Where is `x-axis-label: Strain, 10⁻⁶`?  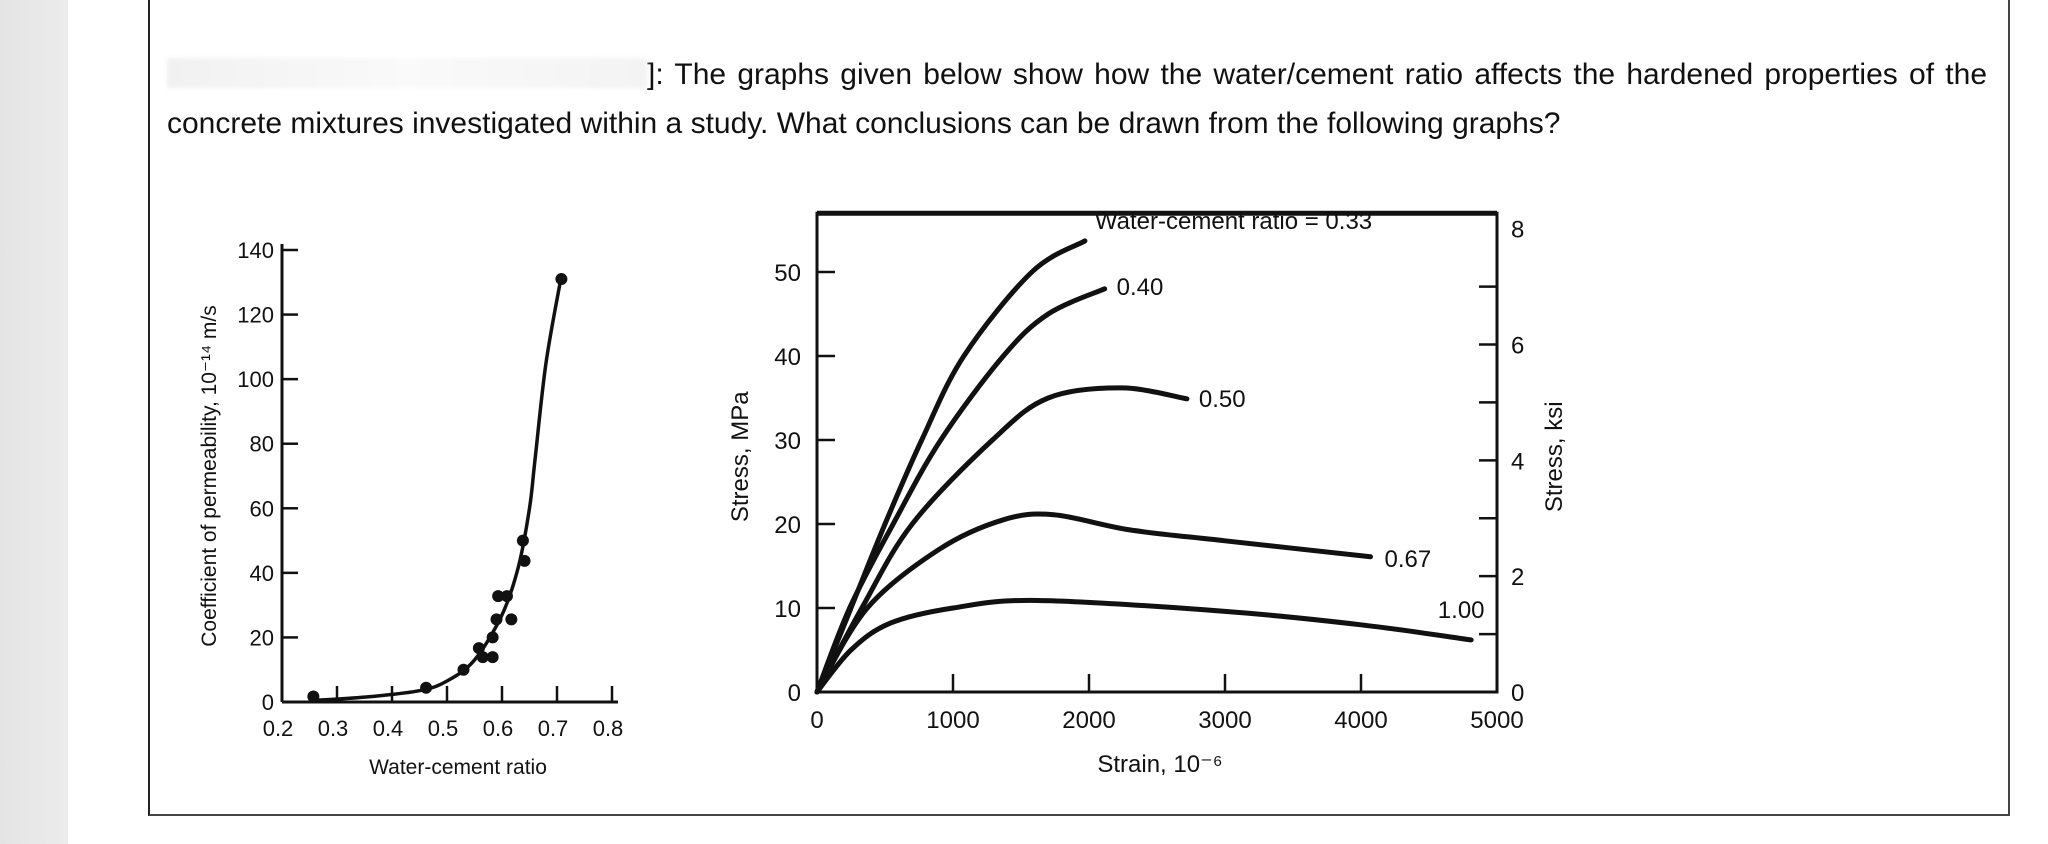
x-axis-label: Strain, 10⁻⁶ is located at coordinates (1159, 764).